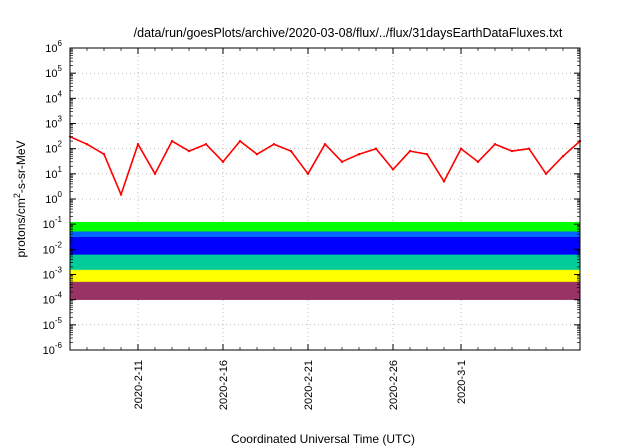  I want to click on y-tick-exponent: 2, so click(60, 144).